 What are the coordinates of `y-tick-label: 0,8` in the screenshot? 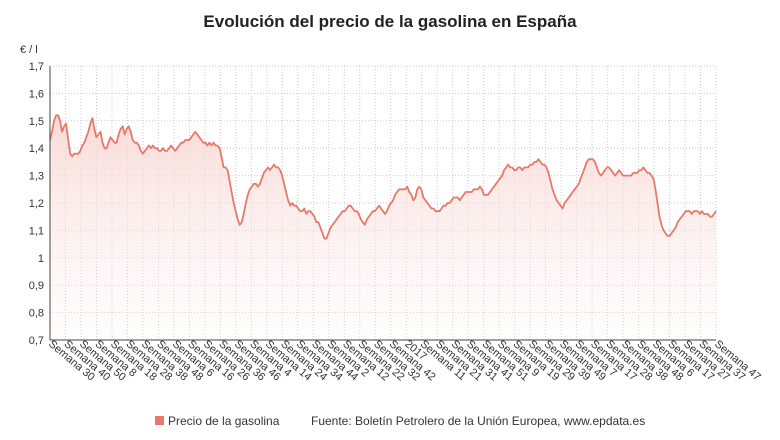 It's located at (36, 314).